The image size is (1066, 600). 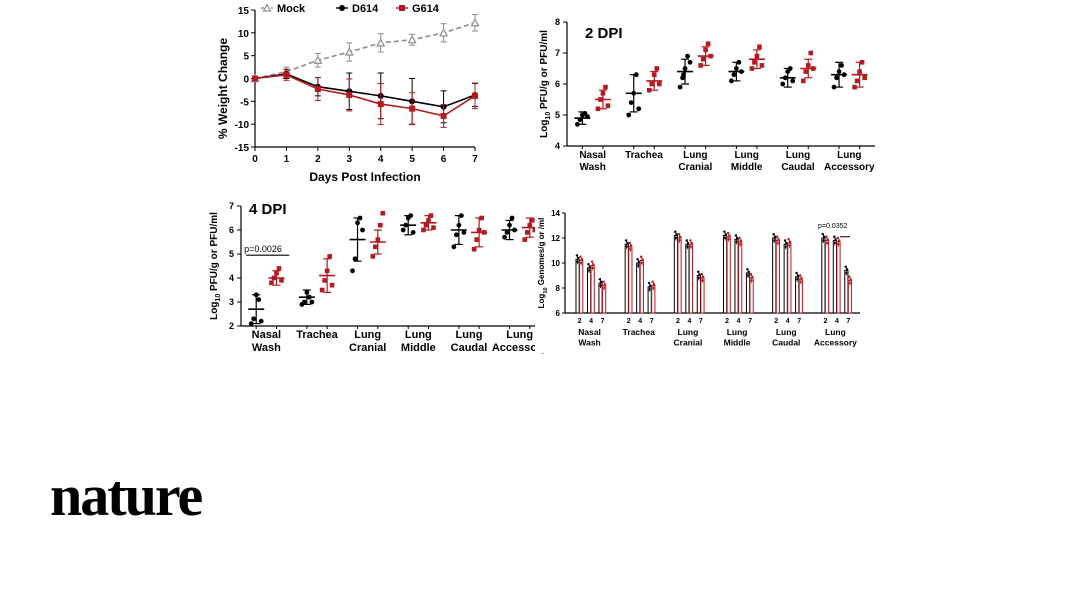 I want to click on y-tick-label: 7, so click(x=557, y=53).